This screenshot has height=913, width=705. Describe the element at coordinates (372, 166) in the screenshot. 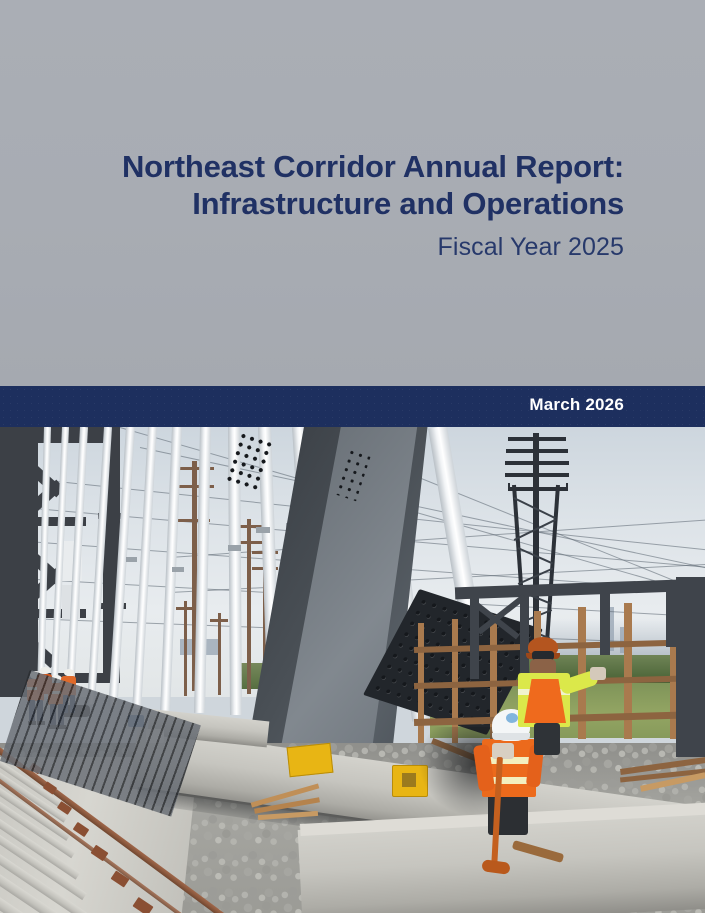

I see `page-title-line-1: Northeast Corridor Annual Report:` at that location.